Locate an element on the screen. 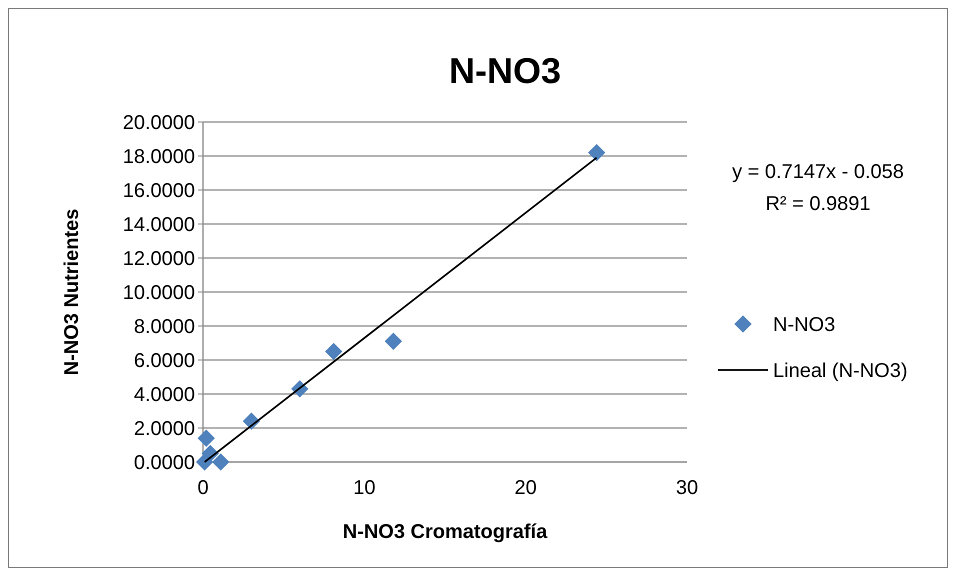  y-tick-label: 0.0000 is located at coordinates (164, 463).